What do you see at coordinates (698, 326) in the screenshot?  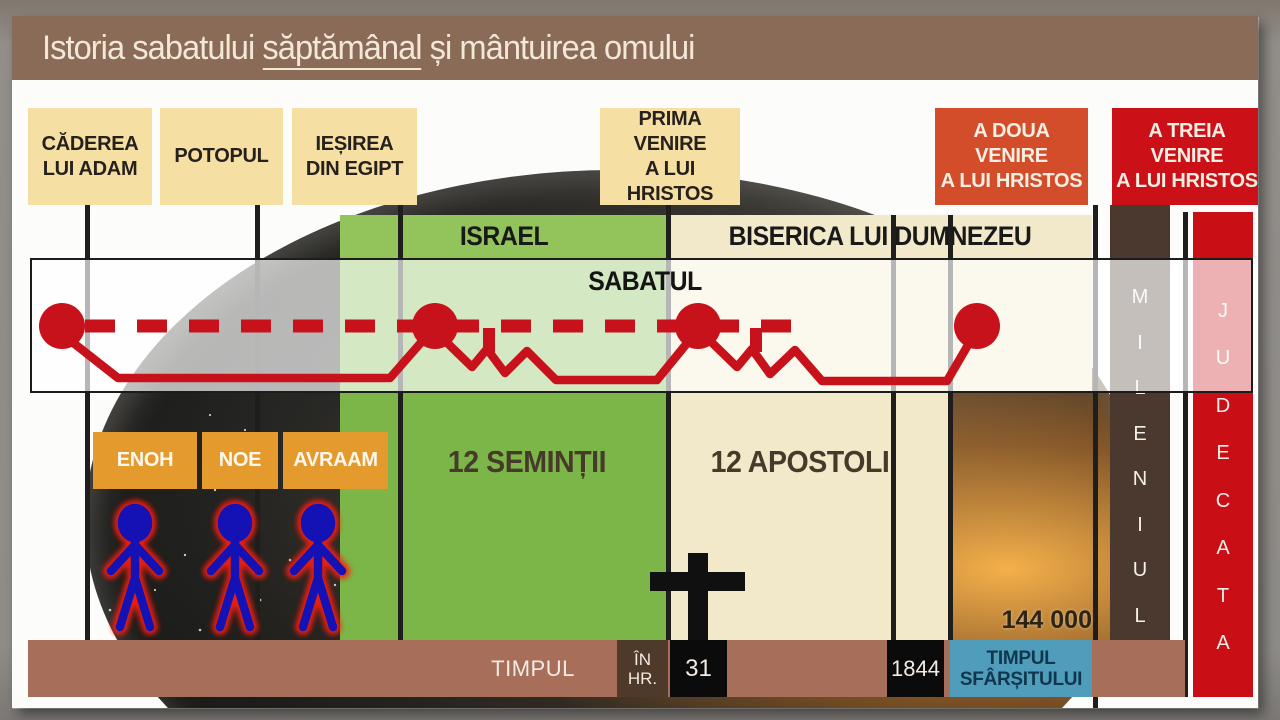 I see `sabbath-node-first-coming` at bounding box center [698, 326].